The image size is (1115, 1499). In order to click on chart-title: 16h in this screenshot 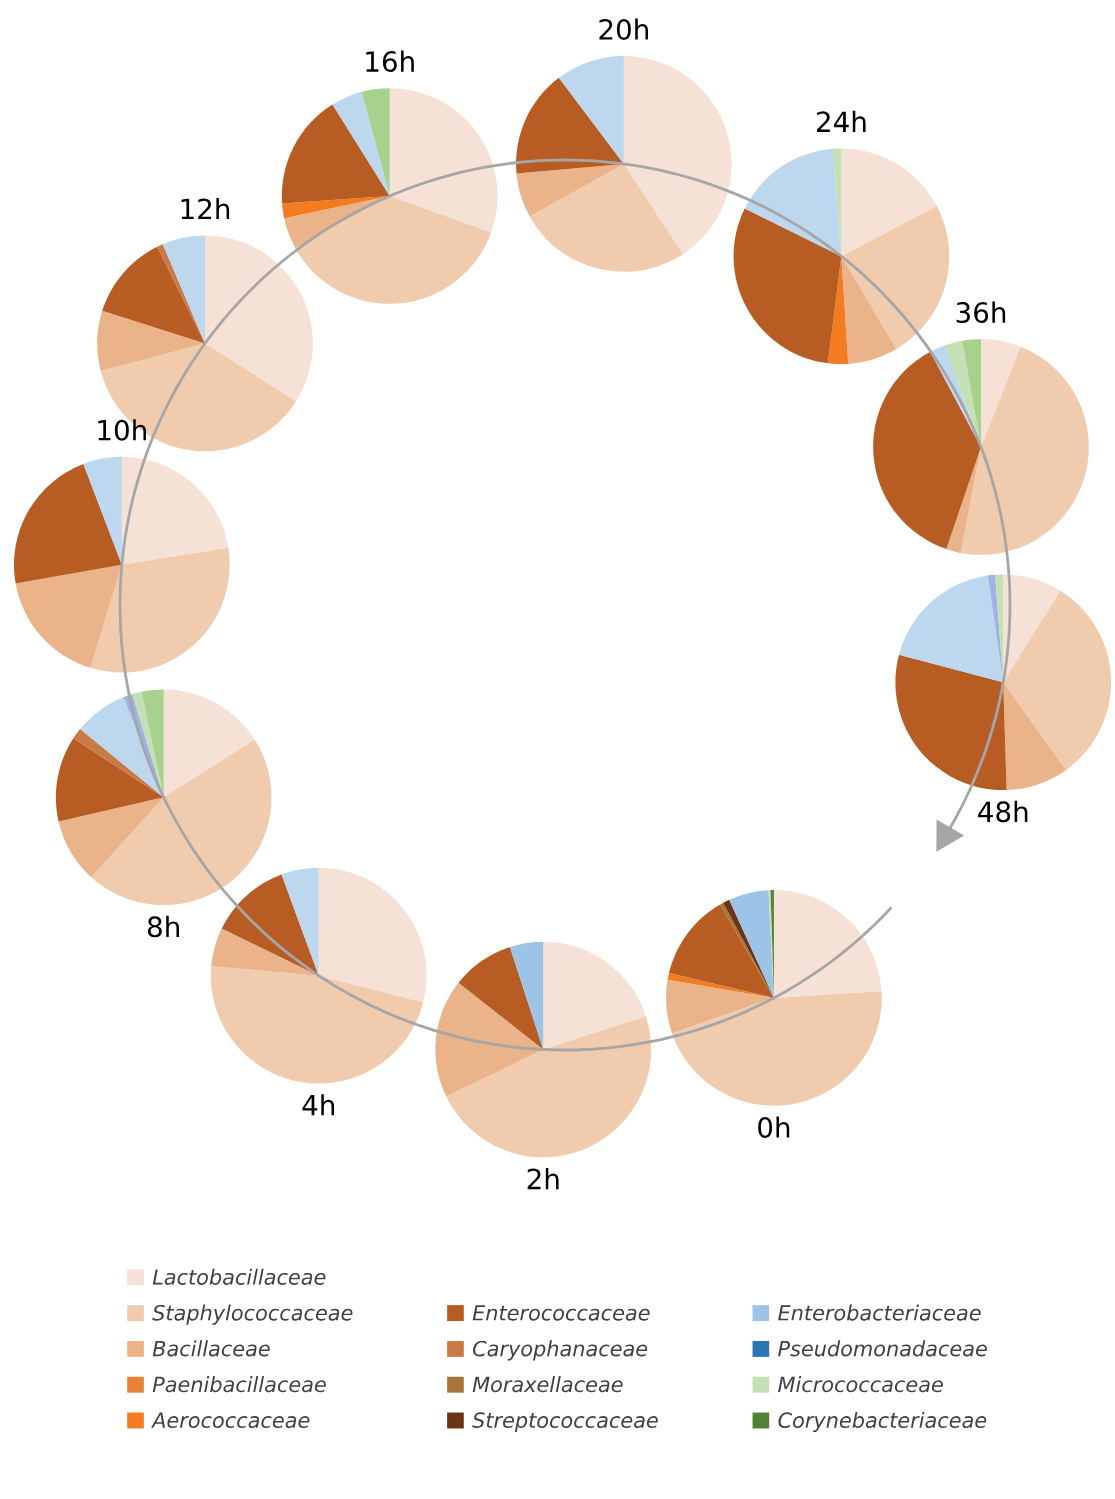, I will do `click(390, 61)`.